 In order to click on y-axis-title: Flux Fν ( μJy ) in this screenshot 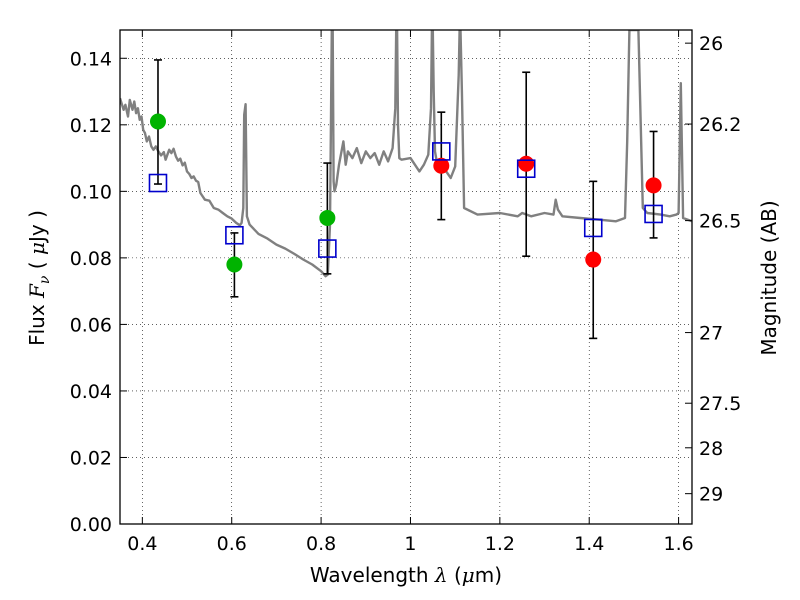, I will do `click(39, 278)`.